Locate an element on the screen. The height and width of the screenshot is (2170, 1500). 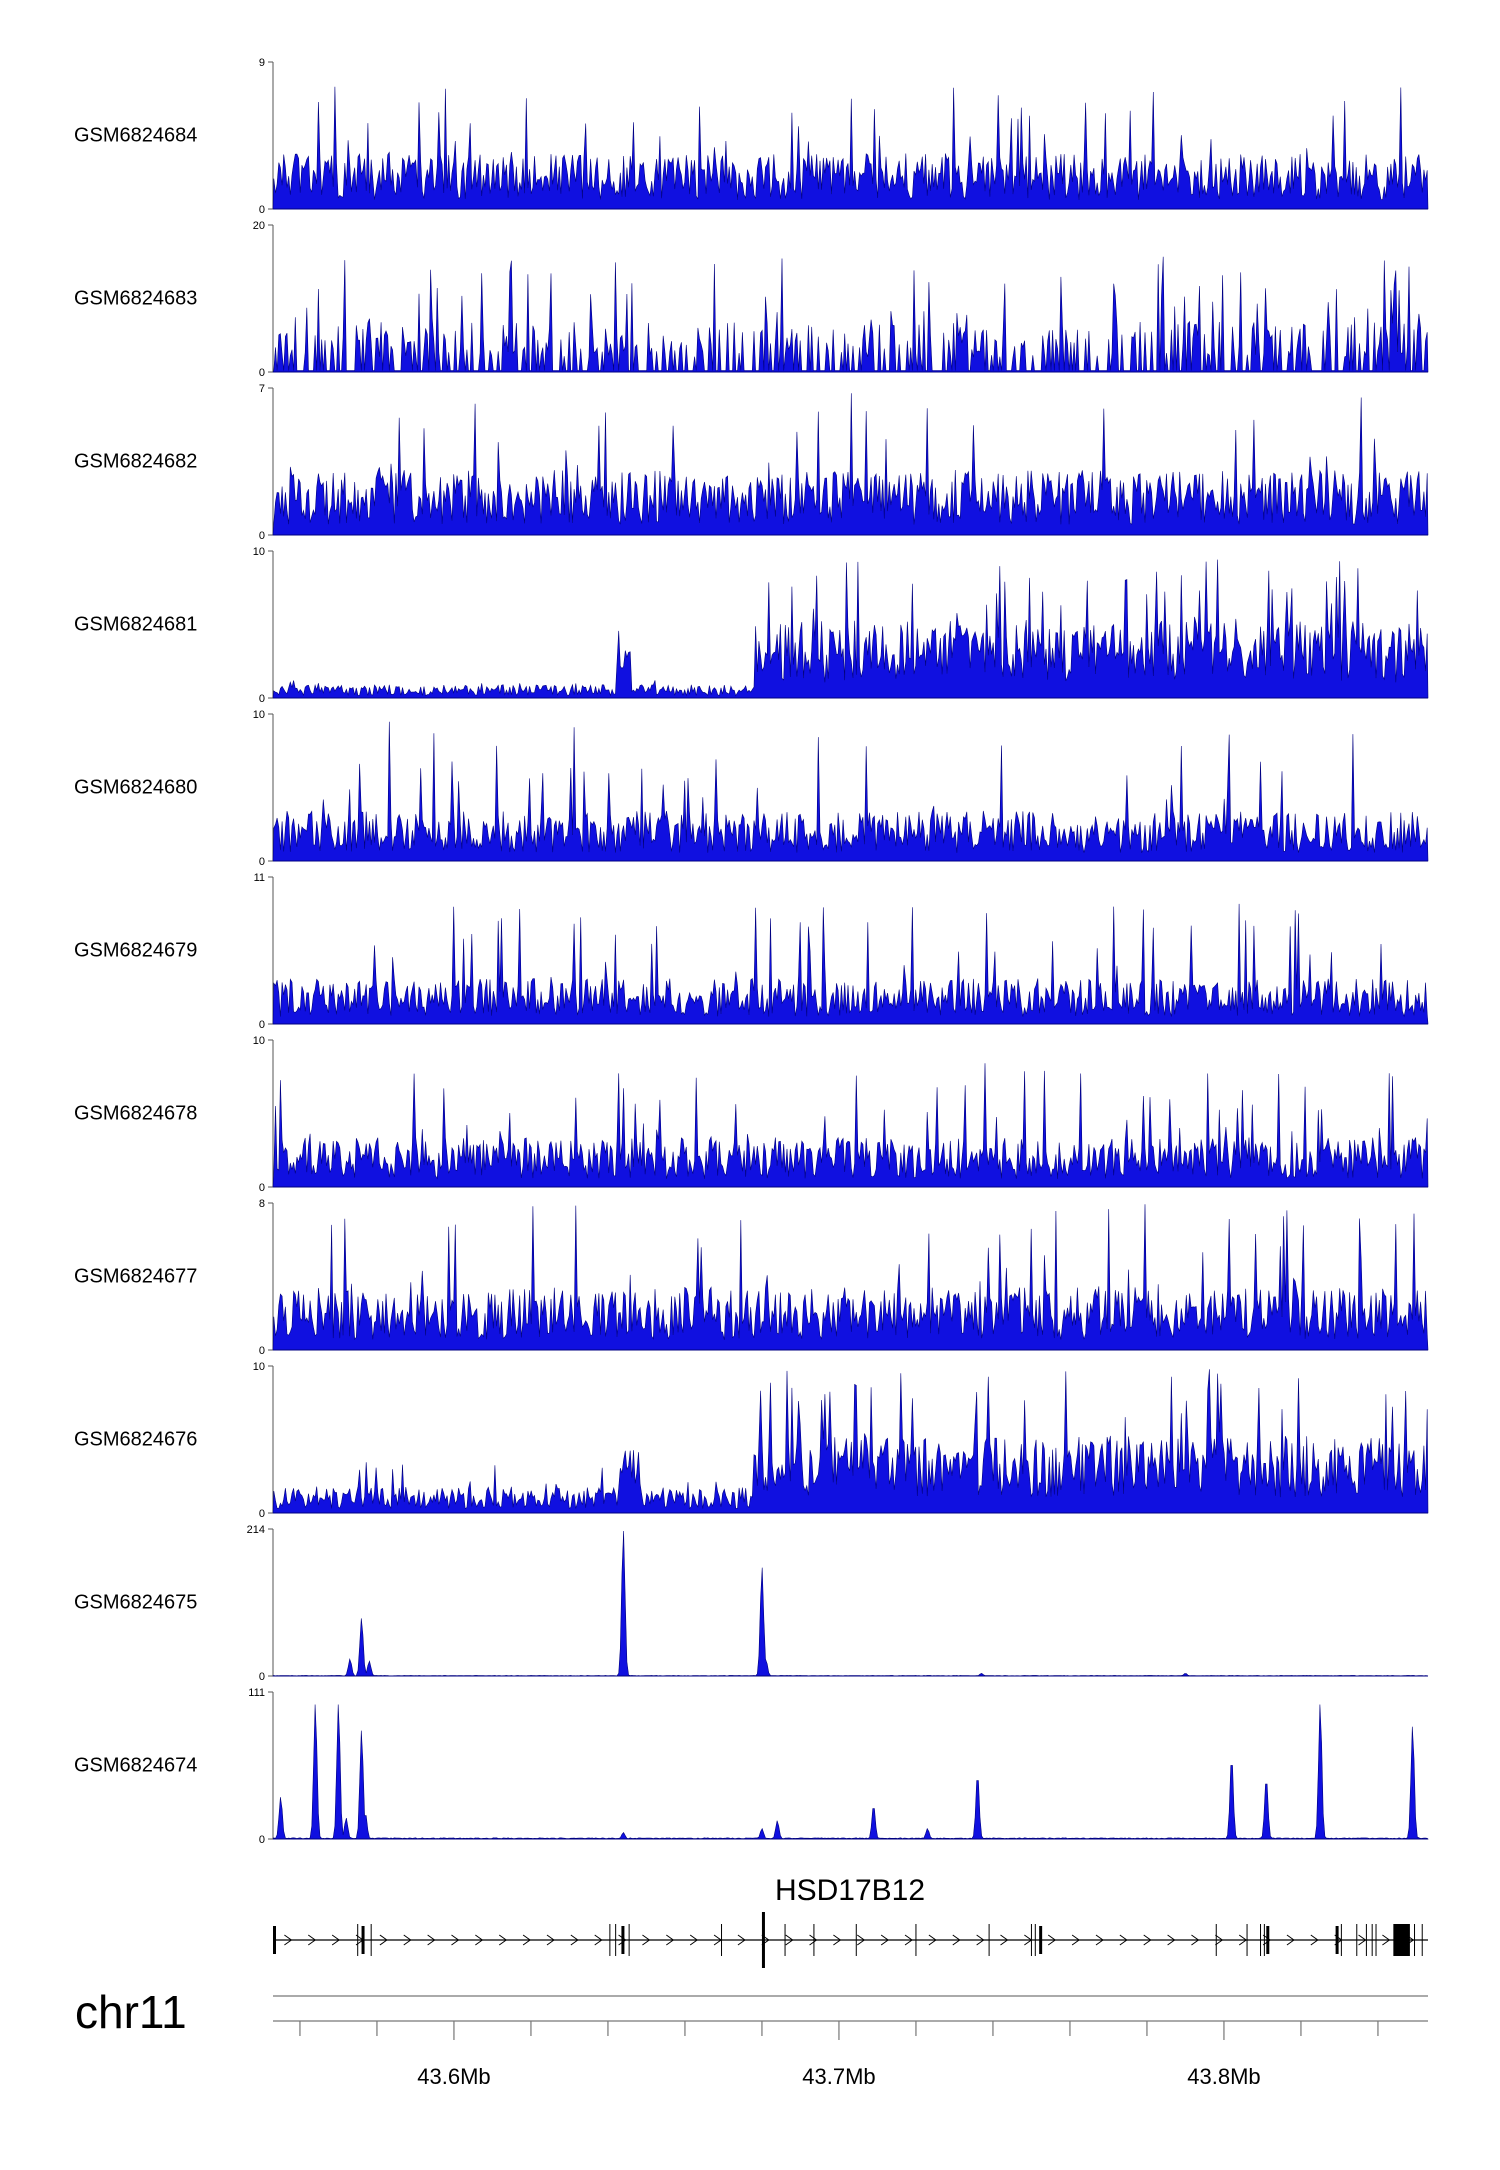
y-tick-label-max: 9 is located at coordinates (262, 63).